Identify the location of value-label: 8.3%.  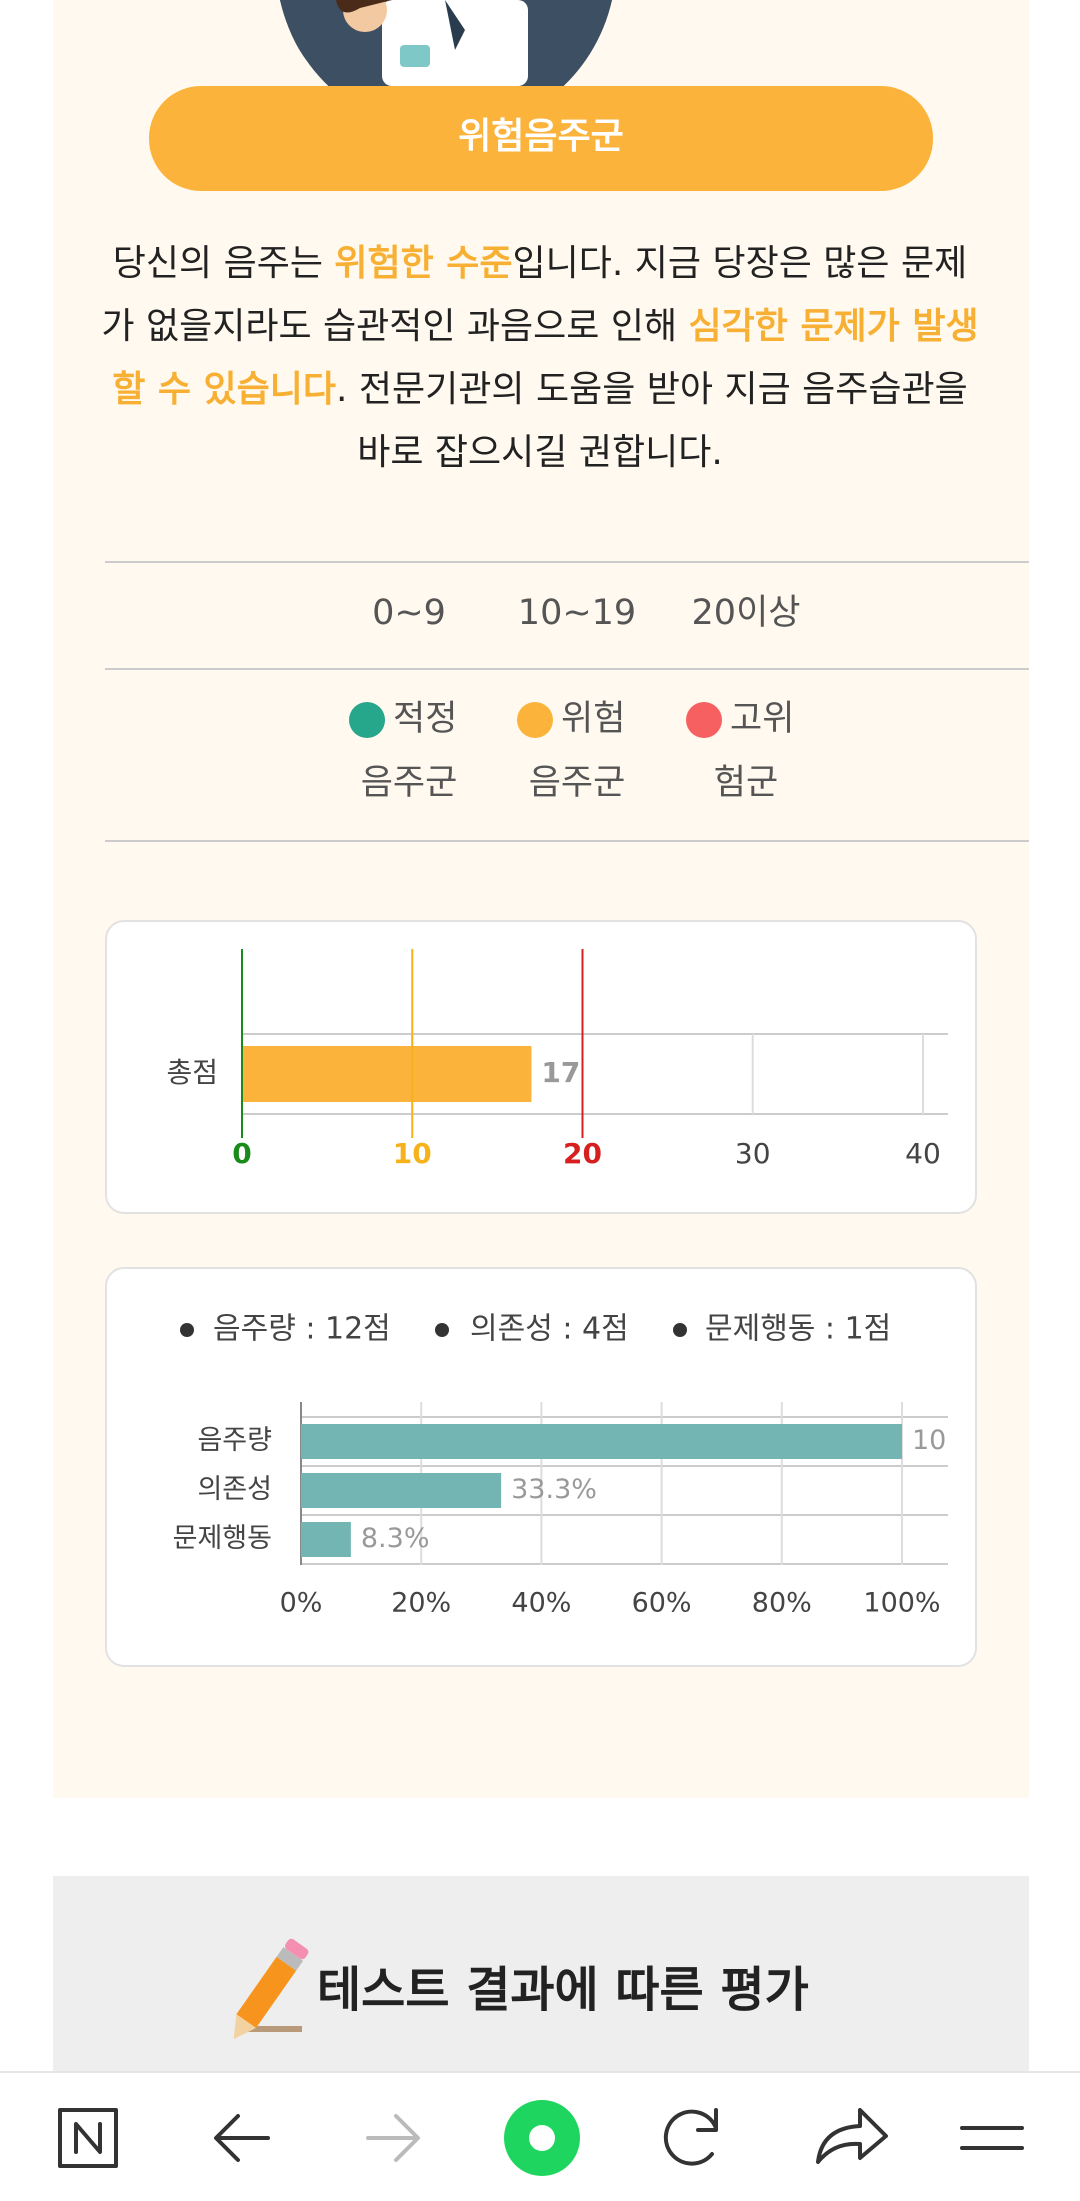
(395, 1538).